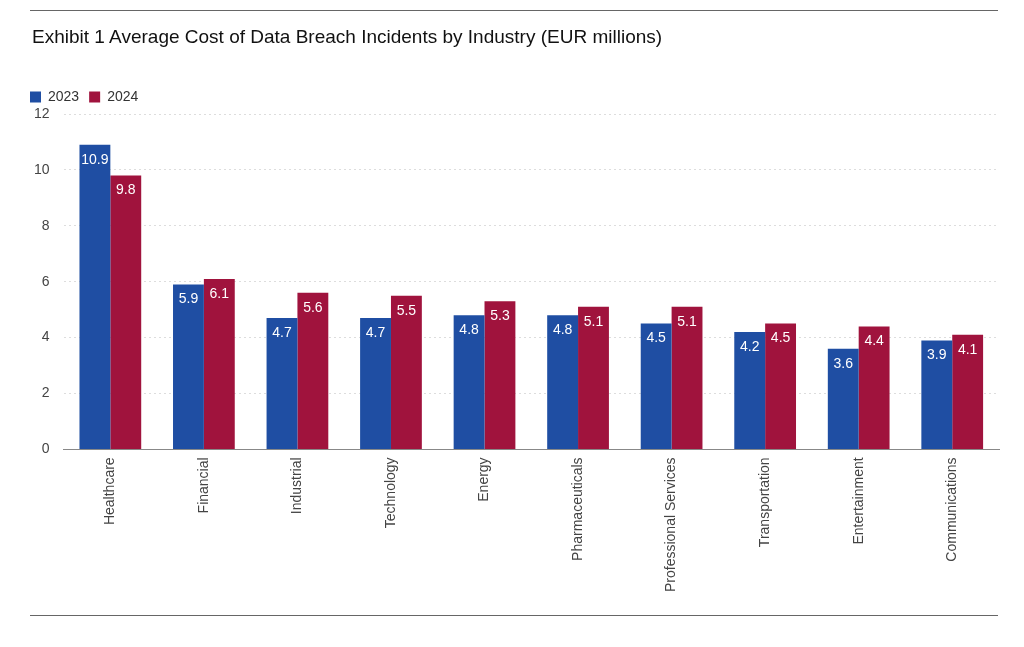  I want to click on x-tick-label: Communications, so click(951, 509).